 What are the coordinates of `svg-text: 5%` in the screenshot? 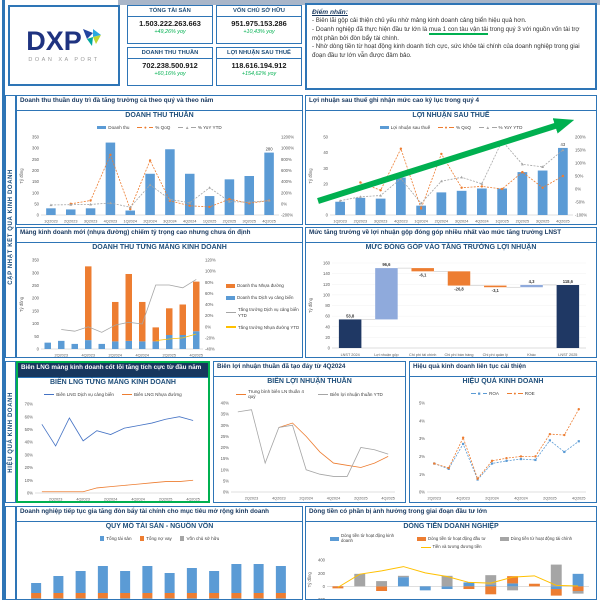 It's located at (422, 403).